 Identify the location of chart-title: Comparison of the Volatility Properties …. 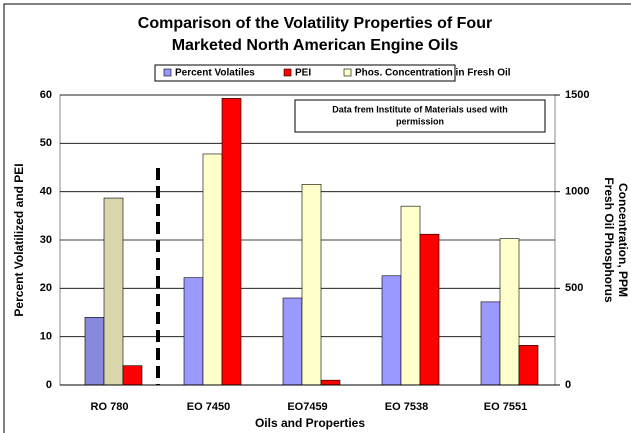
(315, 23).